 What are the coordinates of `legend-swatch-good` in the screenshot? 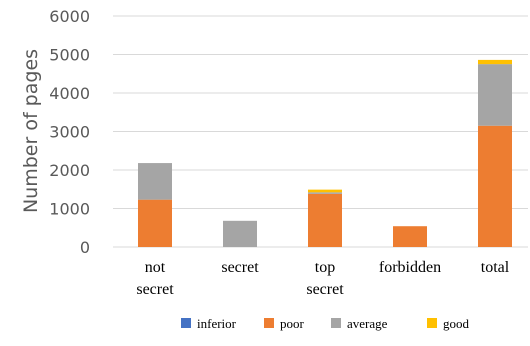 It's located at (432, 323).